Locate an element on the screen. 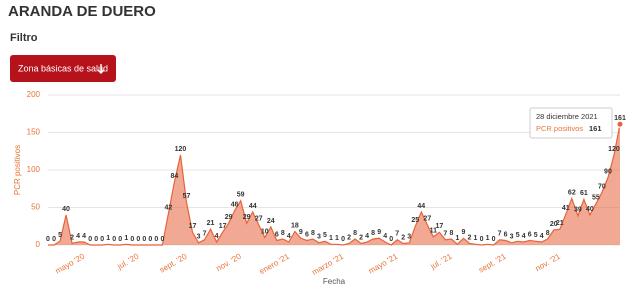 The width and height of the screenshot is (630, 295). x-axis-label: Fecha is located at coordinates (334, 281).